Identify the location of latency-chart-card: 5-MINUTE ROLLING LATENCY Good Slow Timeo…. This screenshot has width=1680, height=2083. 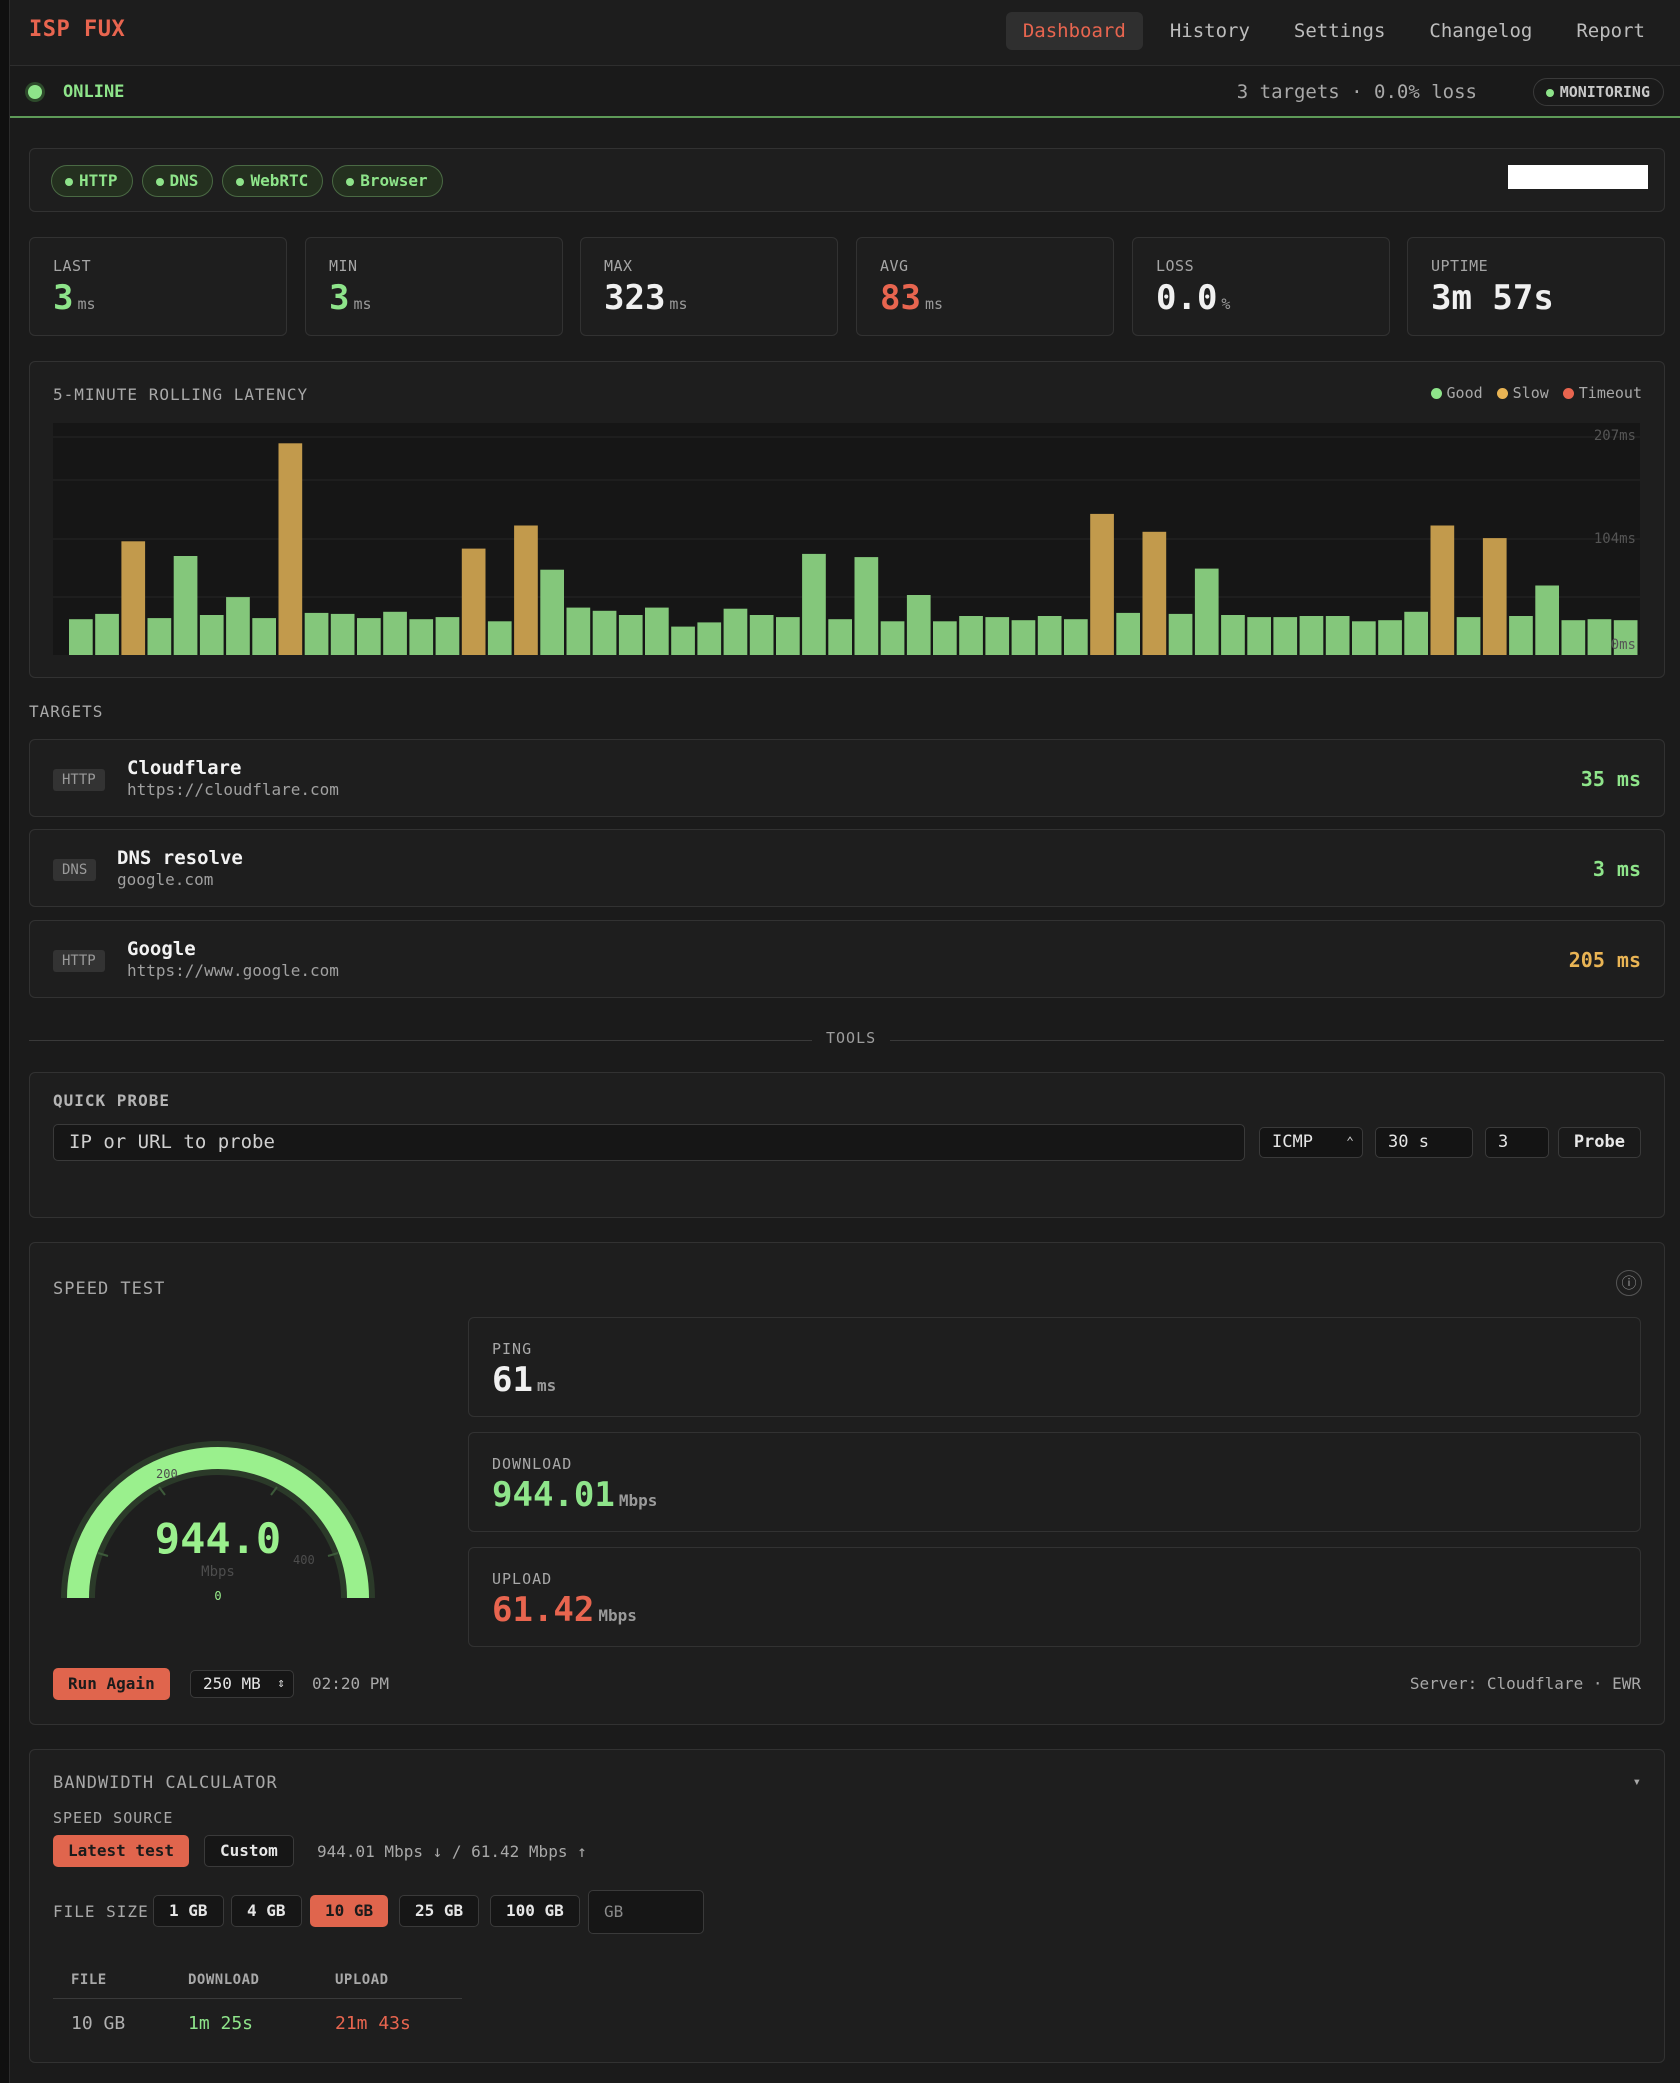
(847, 519).